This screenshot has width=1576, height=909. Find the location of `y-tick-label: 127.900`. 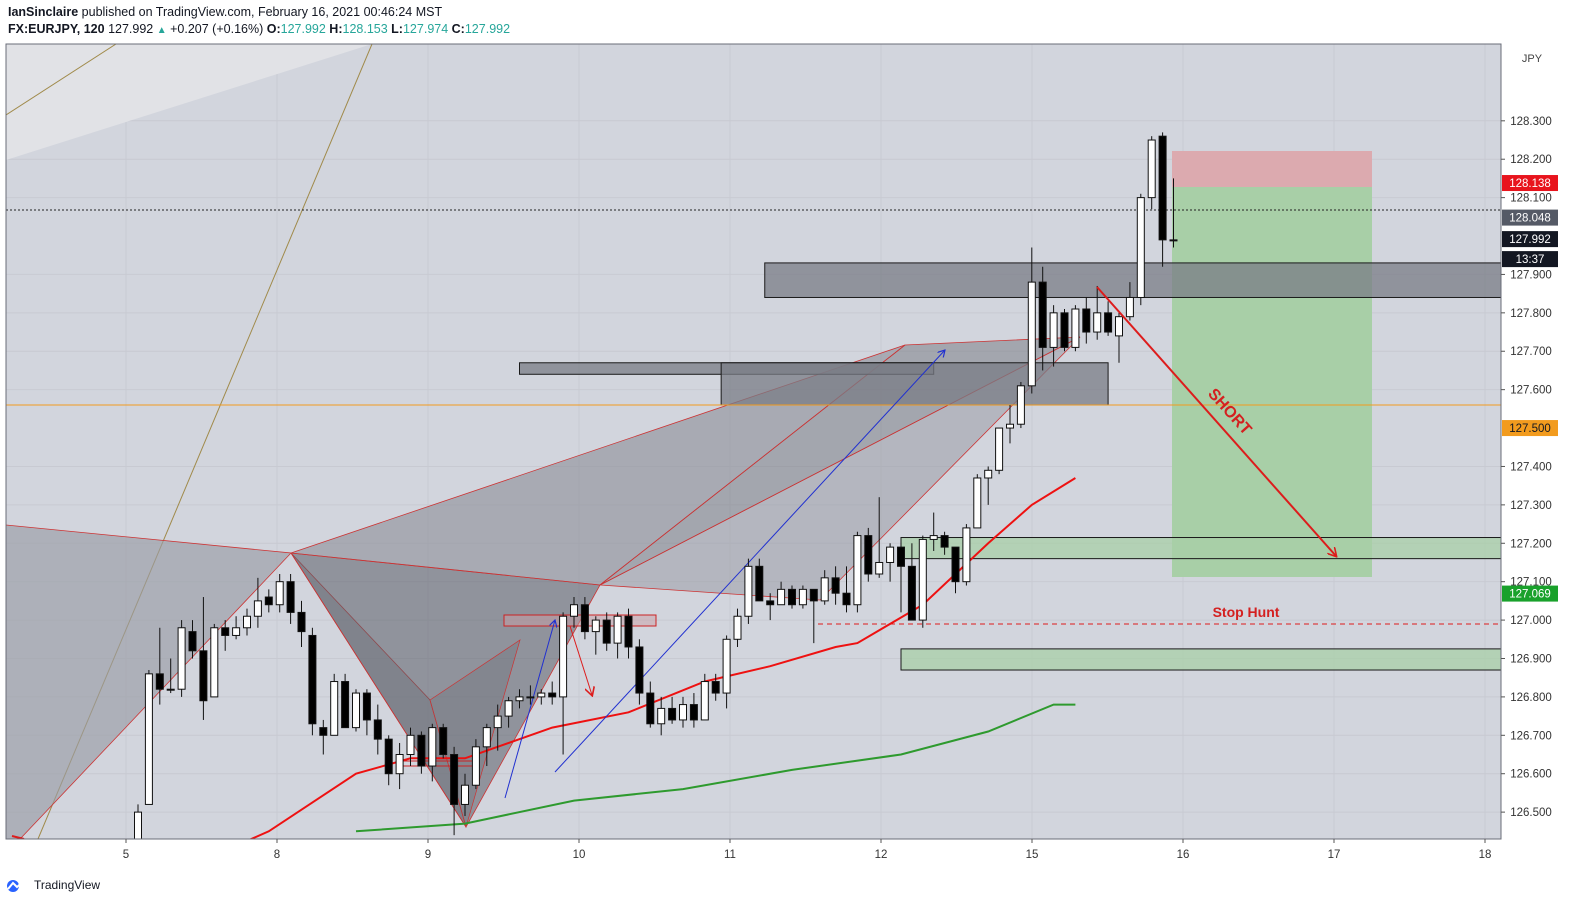

y-tick-label: 127.900 is located at coordinates (1531, 275).